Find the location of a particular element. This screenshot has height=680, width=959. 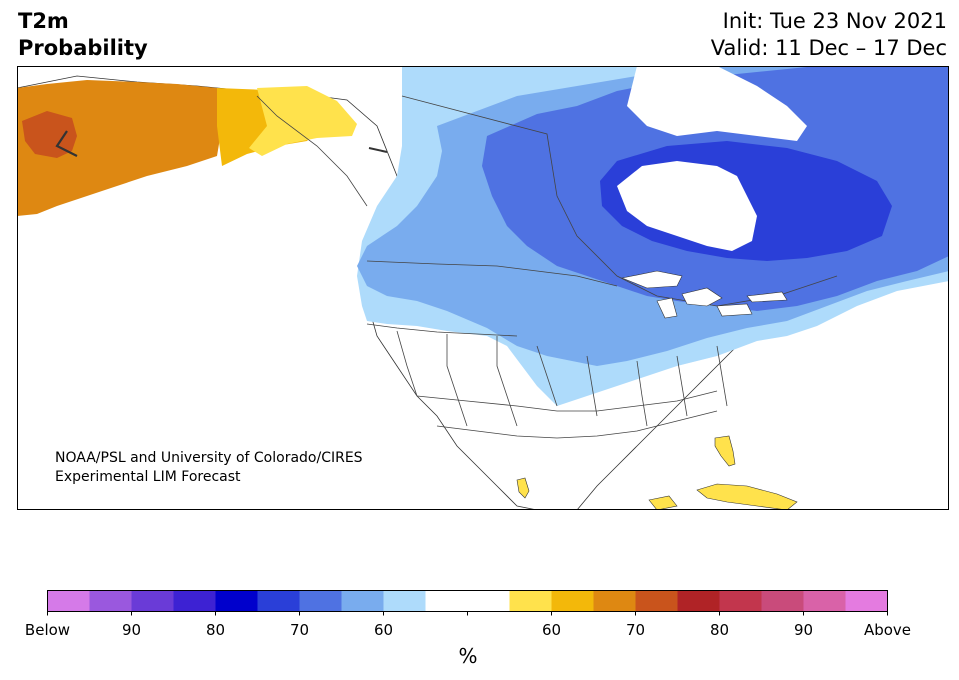

valid-range: Valid: 11 Dec – 17 Dec is located at coordinates (828, 48).